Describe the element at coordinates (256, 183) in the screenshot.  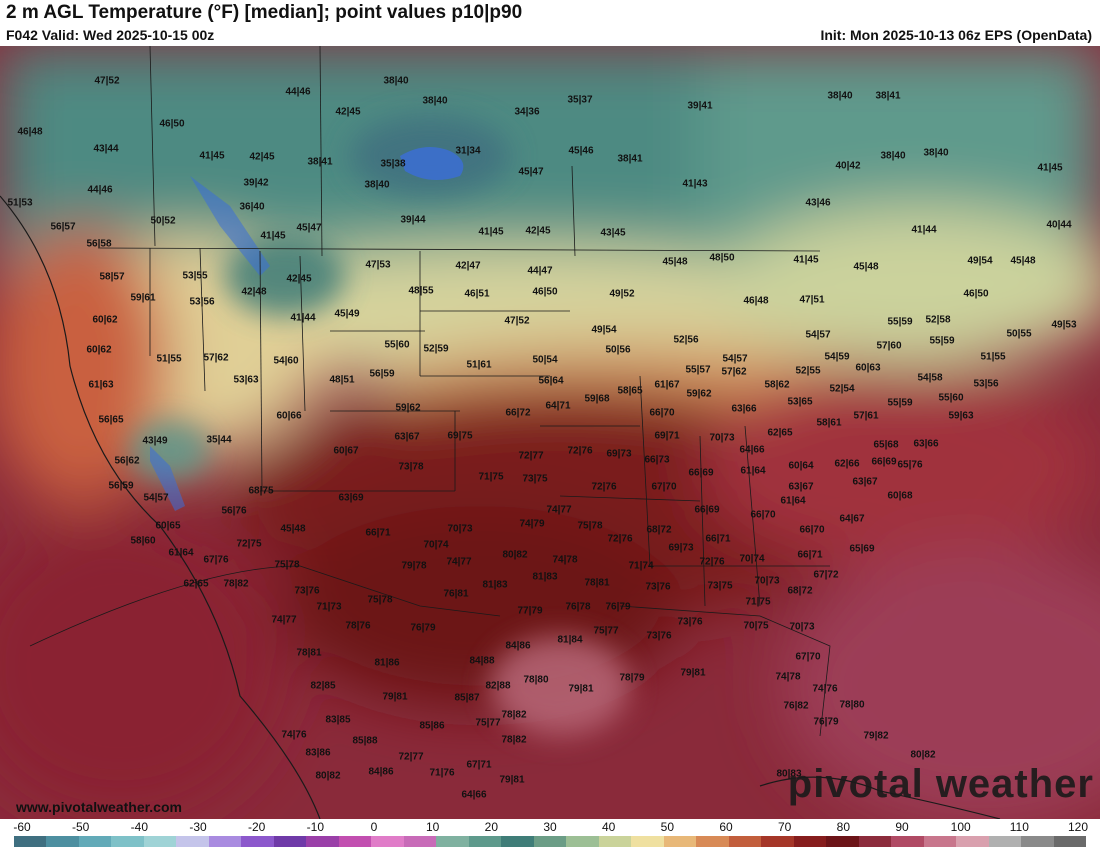
I see `point-value: 39|42` at that location.